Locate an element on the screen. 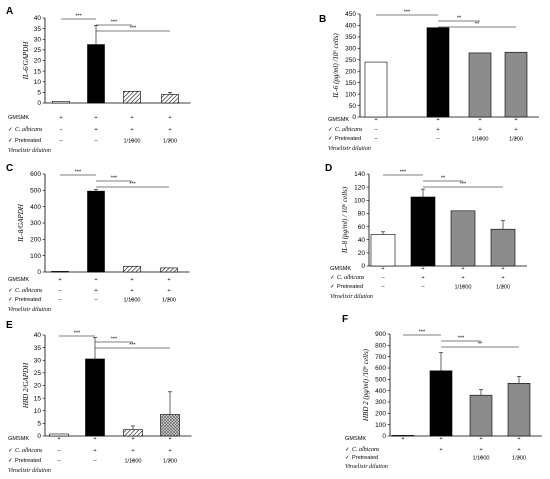  y-tick-label: 140 is located at coordinates (359, 174).